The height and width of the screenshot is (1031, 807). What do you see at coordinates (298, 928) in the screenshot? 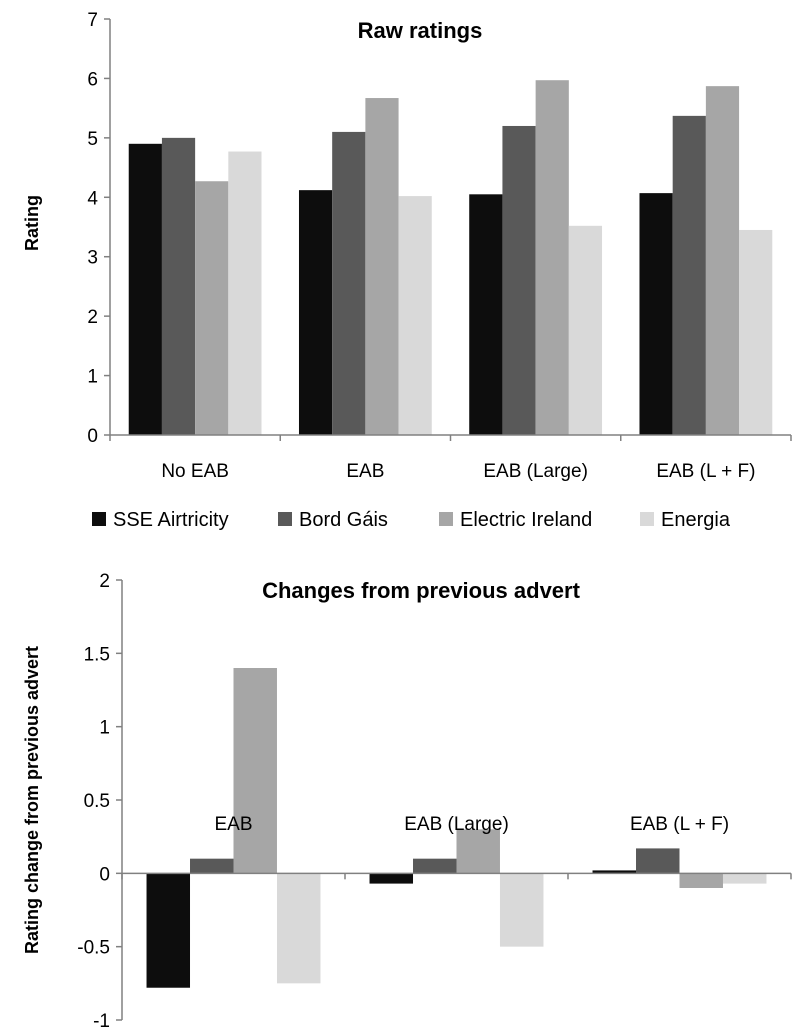
I see `chart2-bar-energia-eab` at bounding box center [298, 928].